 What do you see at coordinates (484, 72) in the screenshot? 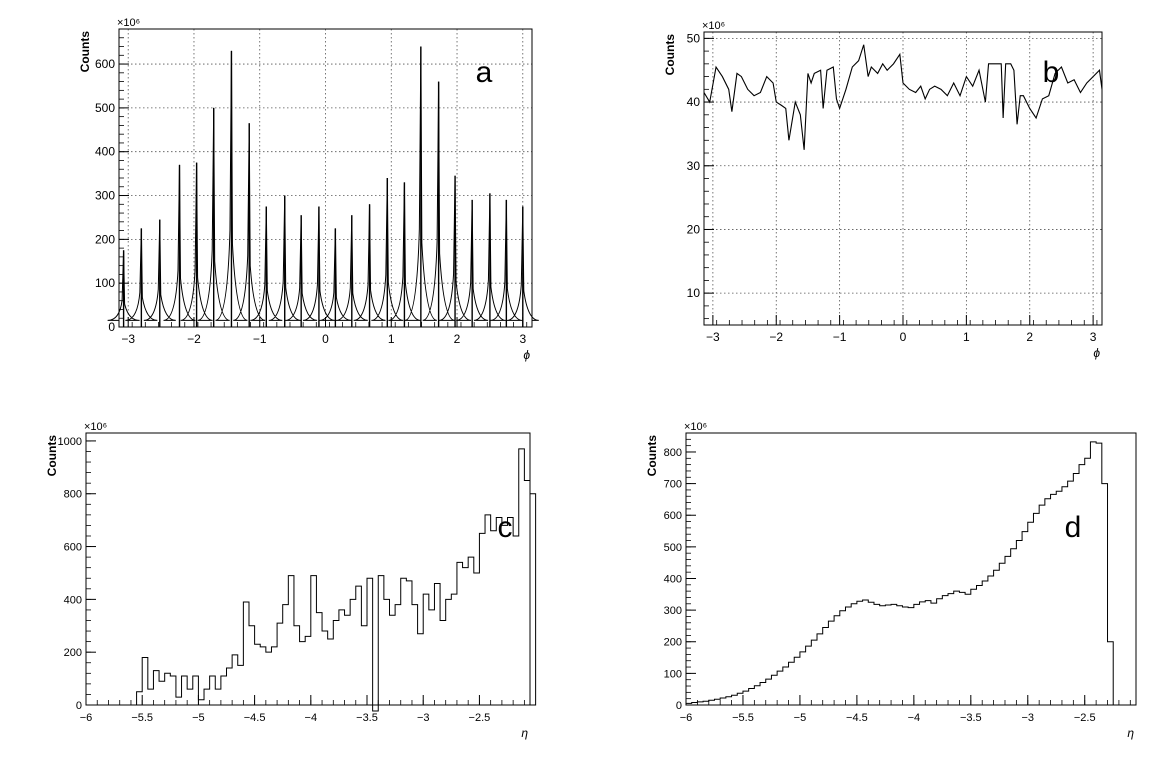
I see `panel-label-a: a` at bounding box center [484, 72].